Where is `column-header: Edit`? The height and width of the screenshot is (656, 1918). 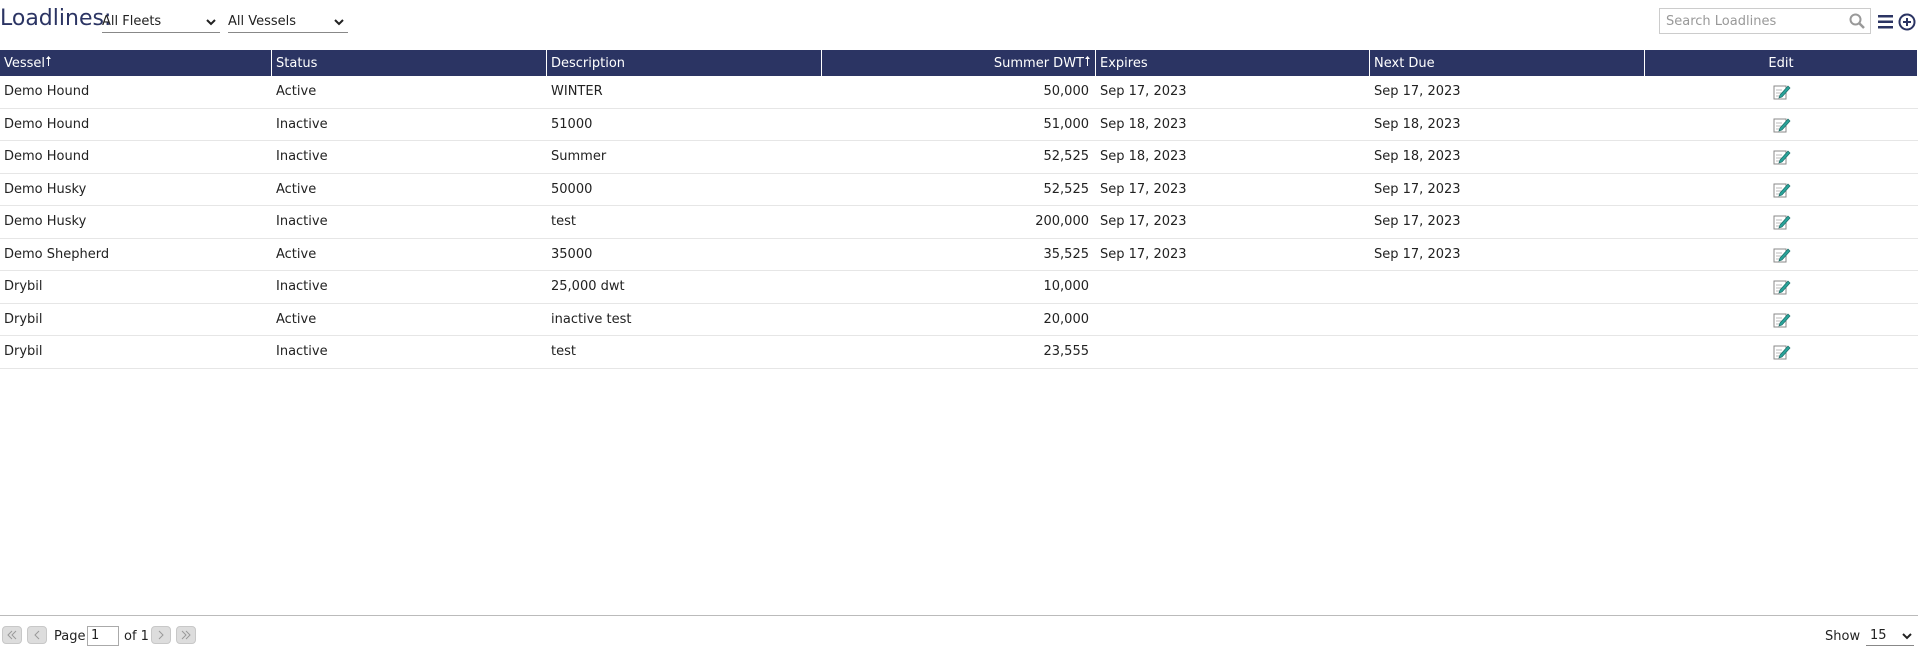 column-header: Edit is located at coordinates (1781, 63).